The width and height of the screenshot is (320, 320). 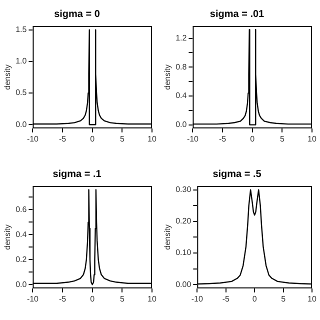 What do you see at coordinates (182, 67) in the screenshot?
I see `y-tick-label: 0.8` at bounding box center [182, 67].